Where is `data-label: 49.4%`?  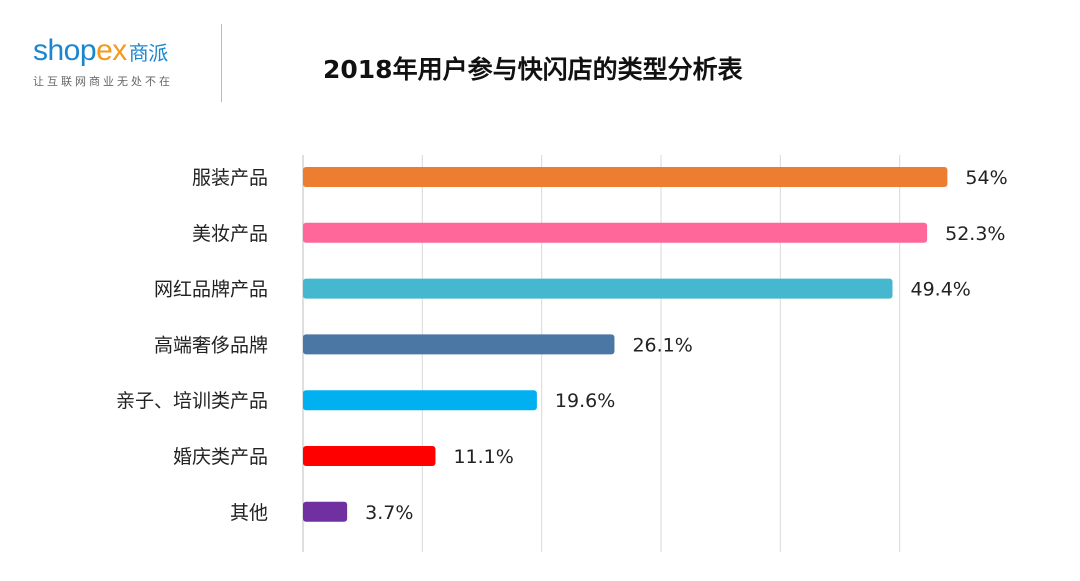 data-label: 49.4% is located at coordinates (941, 290).